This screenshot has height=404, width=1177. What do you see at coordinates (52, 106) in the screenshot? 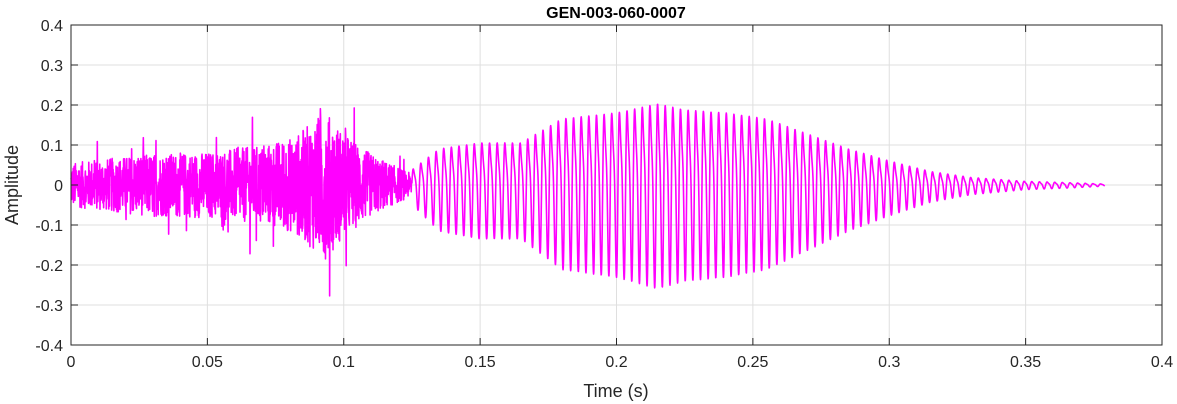
I see `y-tick-label: 0.2` at bounding box center [52, 106].